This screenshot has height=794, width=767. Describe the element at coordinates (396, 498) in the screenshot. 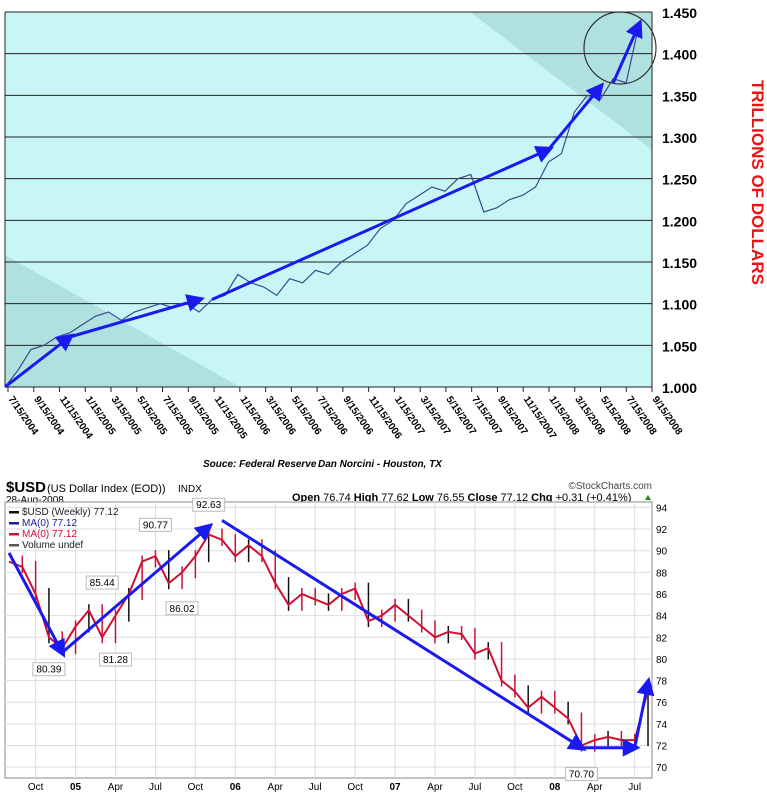

I see `quote-field: 77.62` at that location.